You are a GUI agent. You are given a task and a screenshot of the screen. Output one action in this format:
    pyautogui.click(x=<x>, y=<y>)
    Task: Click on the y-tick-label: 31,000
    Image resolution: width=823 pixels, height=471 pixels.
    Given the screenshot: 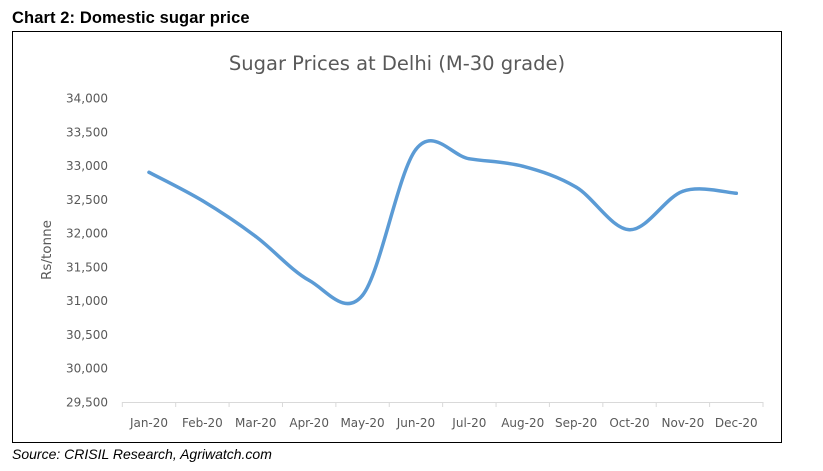 What is the action you would take?
    pyautogui.click(x=87, y=301)
    